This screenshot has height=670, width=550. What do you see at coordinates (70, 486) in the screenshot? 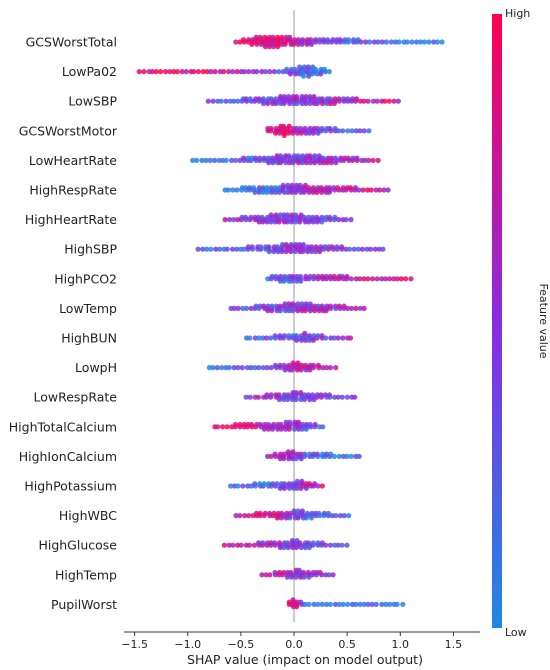
I see `feature-label: HighPotassium` at bounding box center [70, 486].